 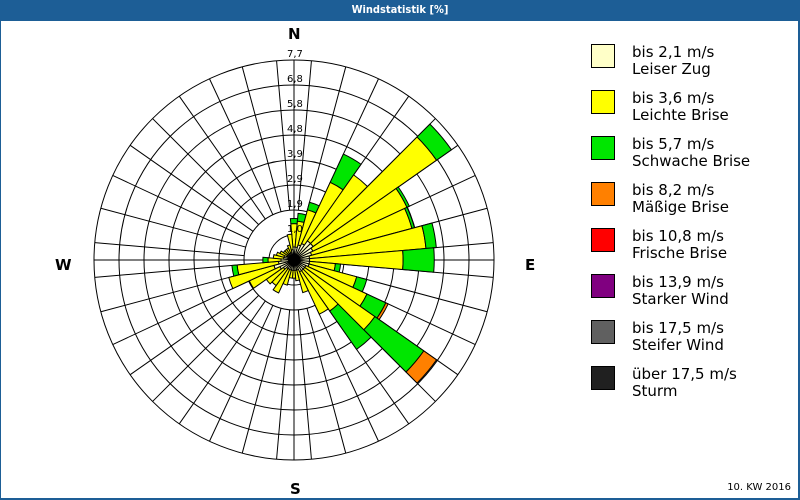 I want to click on svg-text: 2,9, so click(x=295, y=179).